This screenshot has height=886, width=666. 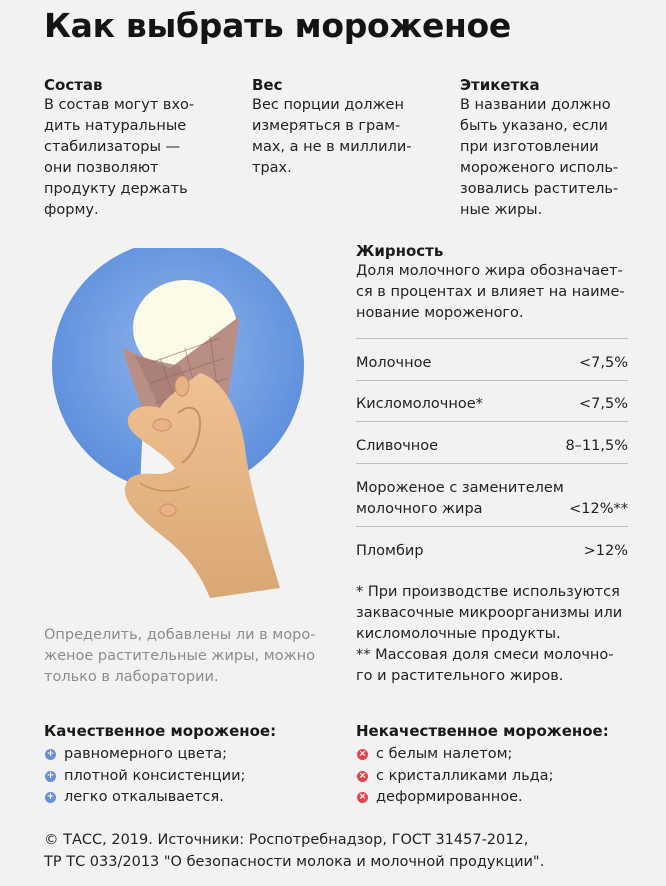 I want to click on table-row: Сливочное 8–11,5%, so click(x=492, y=442).